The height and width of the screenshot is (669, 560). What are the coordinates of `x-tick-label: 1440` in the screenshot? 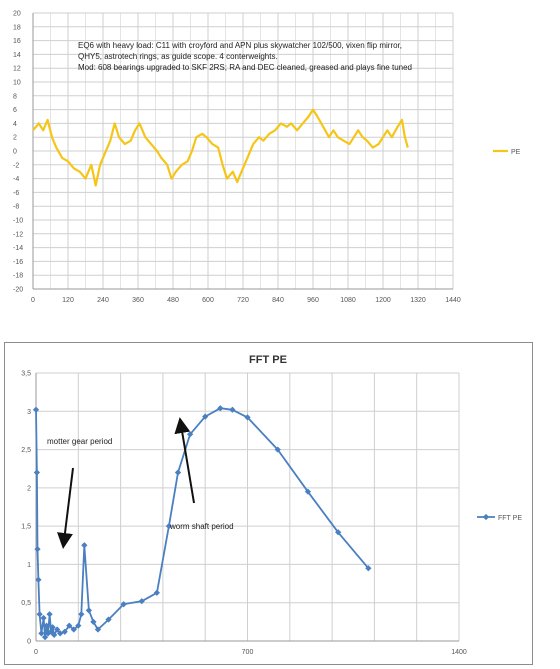 It's located at (453, 300).